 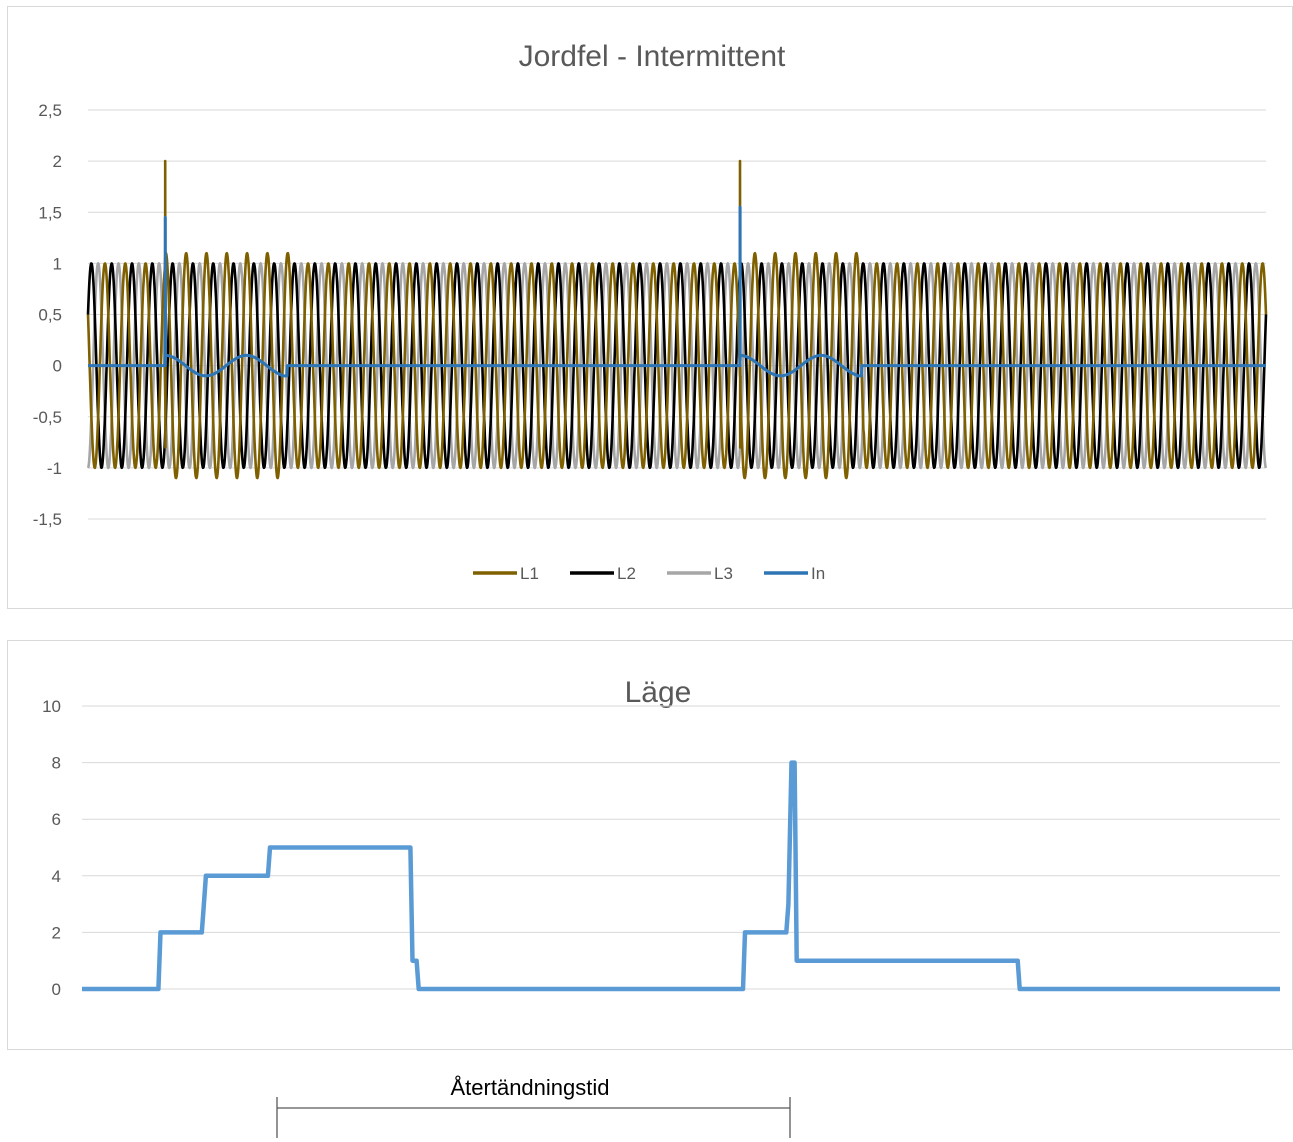 What do you see at coordinates (56, 763) in the screenshot?
I see `y-tick-label: 8` at bounding box center [56, 763].